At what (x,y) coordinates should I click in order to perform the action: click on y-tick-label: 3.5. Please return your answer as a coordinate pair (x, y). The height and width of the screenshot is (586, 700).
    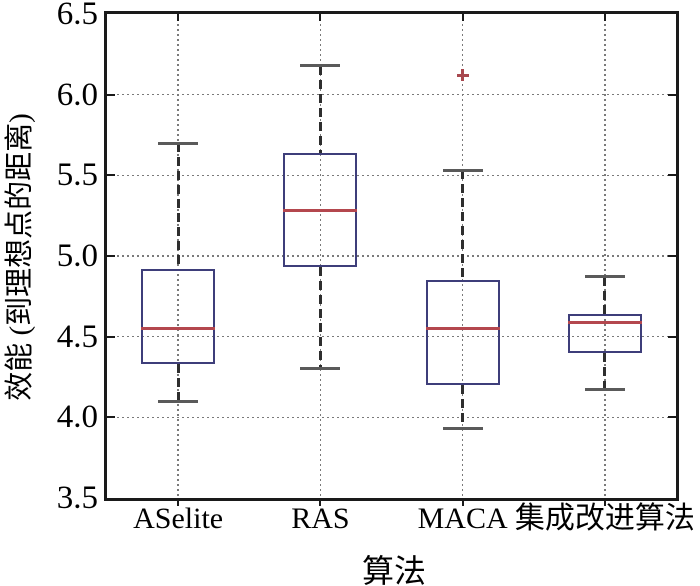
    Looking at the image, I should click on (77, 498).